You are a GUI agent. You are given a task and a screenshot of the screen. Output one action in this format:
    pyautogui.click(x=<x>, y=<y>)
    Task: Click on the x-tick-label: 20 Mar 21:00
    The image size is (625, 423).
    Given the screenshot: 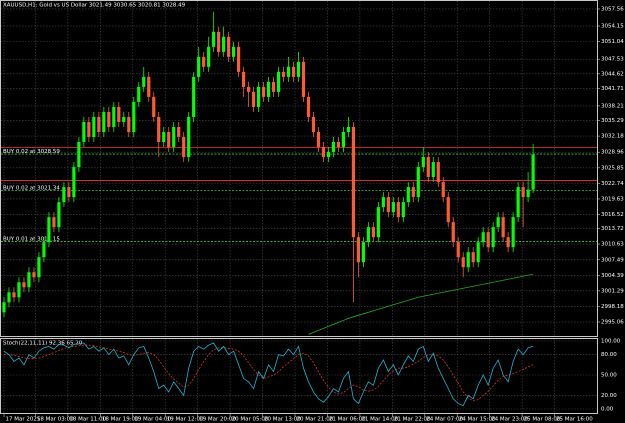 What is the action you would take?
    pyautogui.click(x=315, y=420)
    